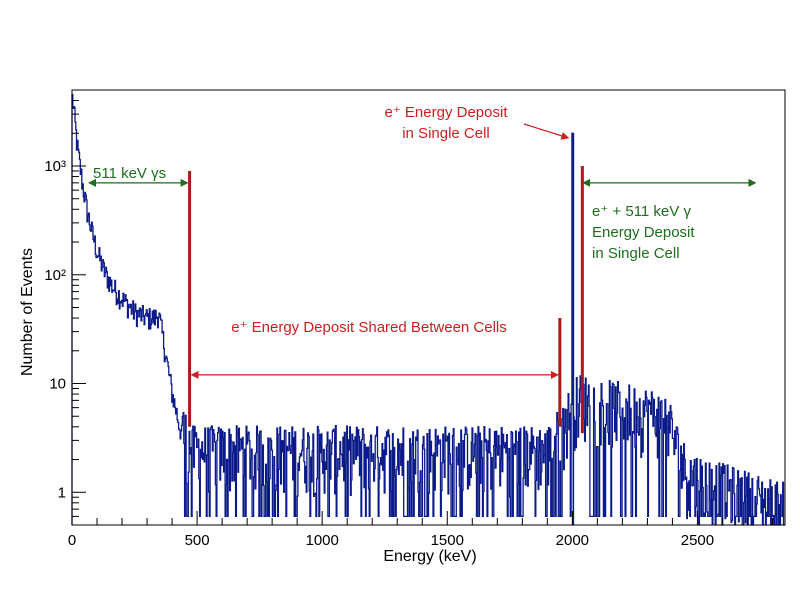 The width and height of the screenshot is (800, 600). What do you see at coordinates (572, 540) in the screenshot?
I see `x-tick-label: 2000` at bounding box center [572, 540].